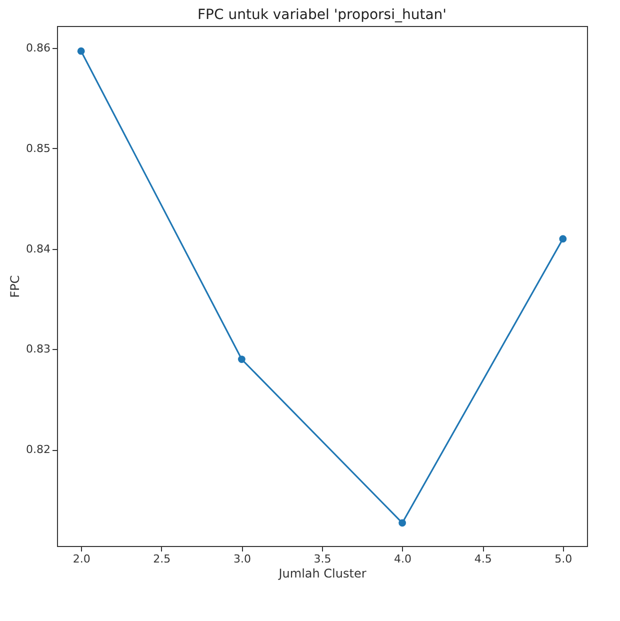 Image resolution: width=620 pixels, height=621 pixels. I want to click on y-tick-label: 0.84, so click(38, 249).